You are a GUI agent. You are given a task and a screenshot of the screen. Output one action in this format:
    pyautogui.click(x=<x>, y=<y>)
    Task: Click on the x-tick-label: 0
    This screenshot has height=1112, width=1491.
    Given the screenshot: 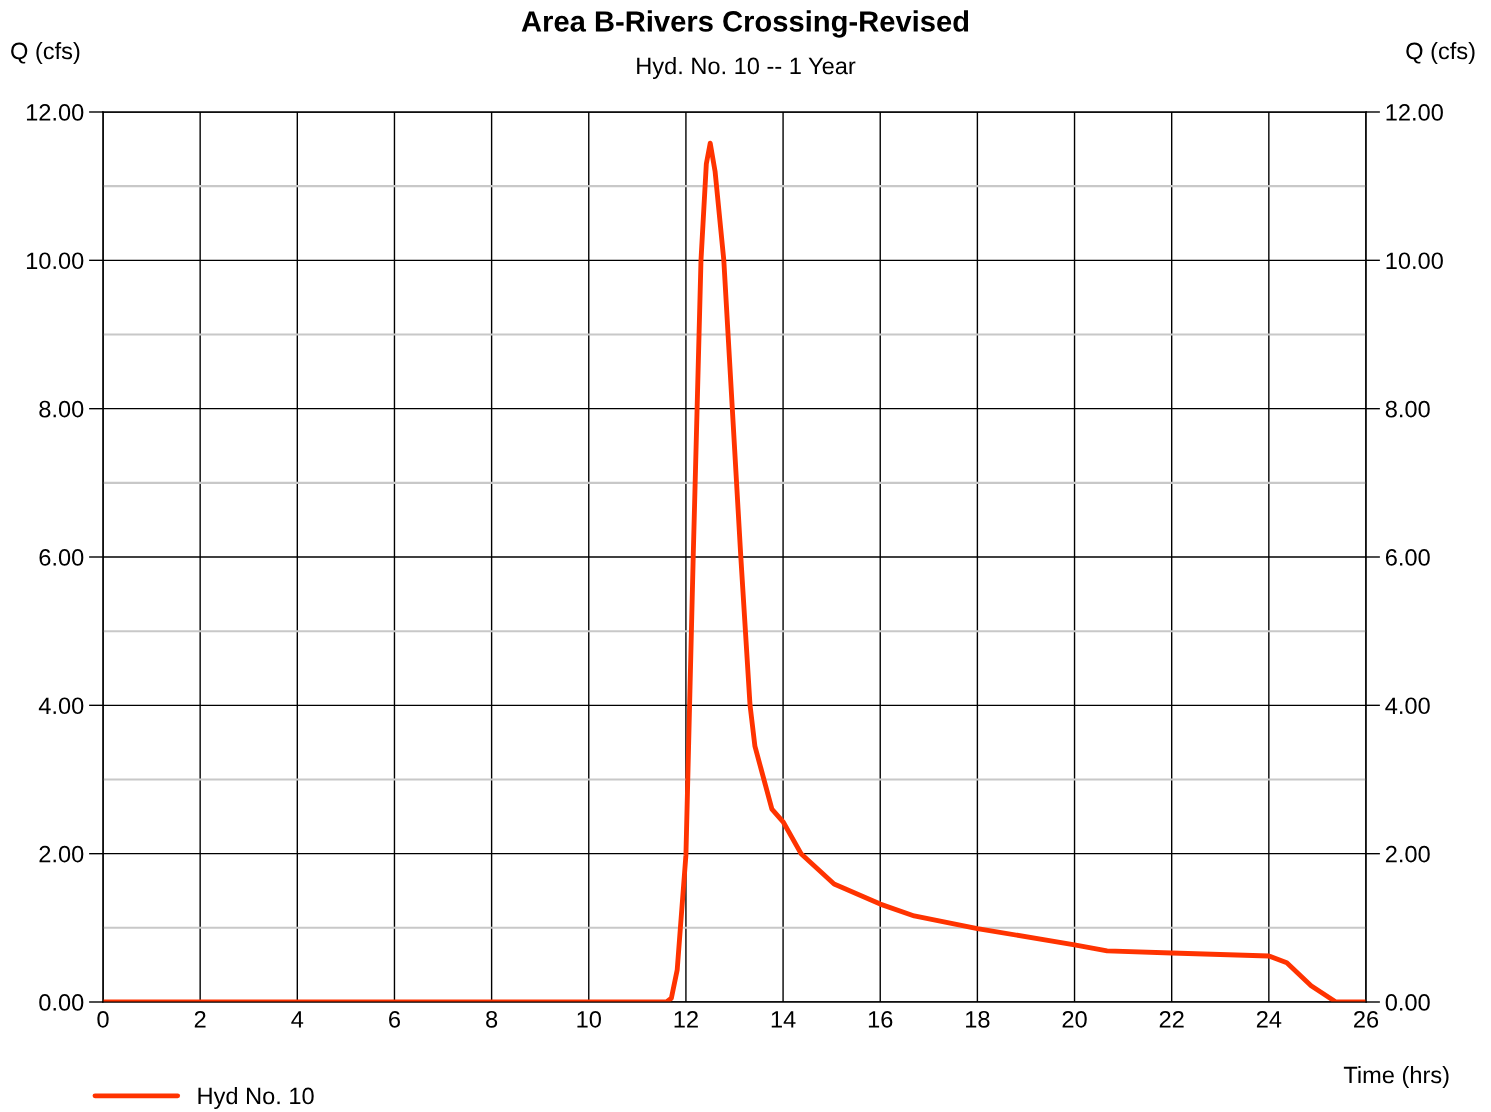 What is the action you would take?
    pyautogui.click(x=103, y=1019)
    